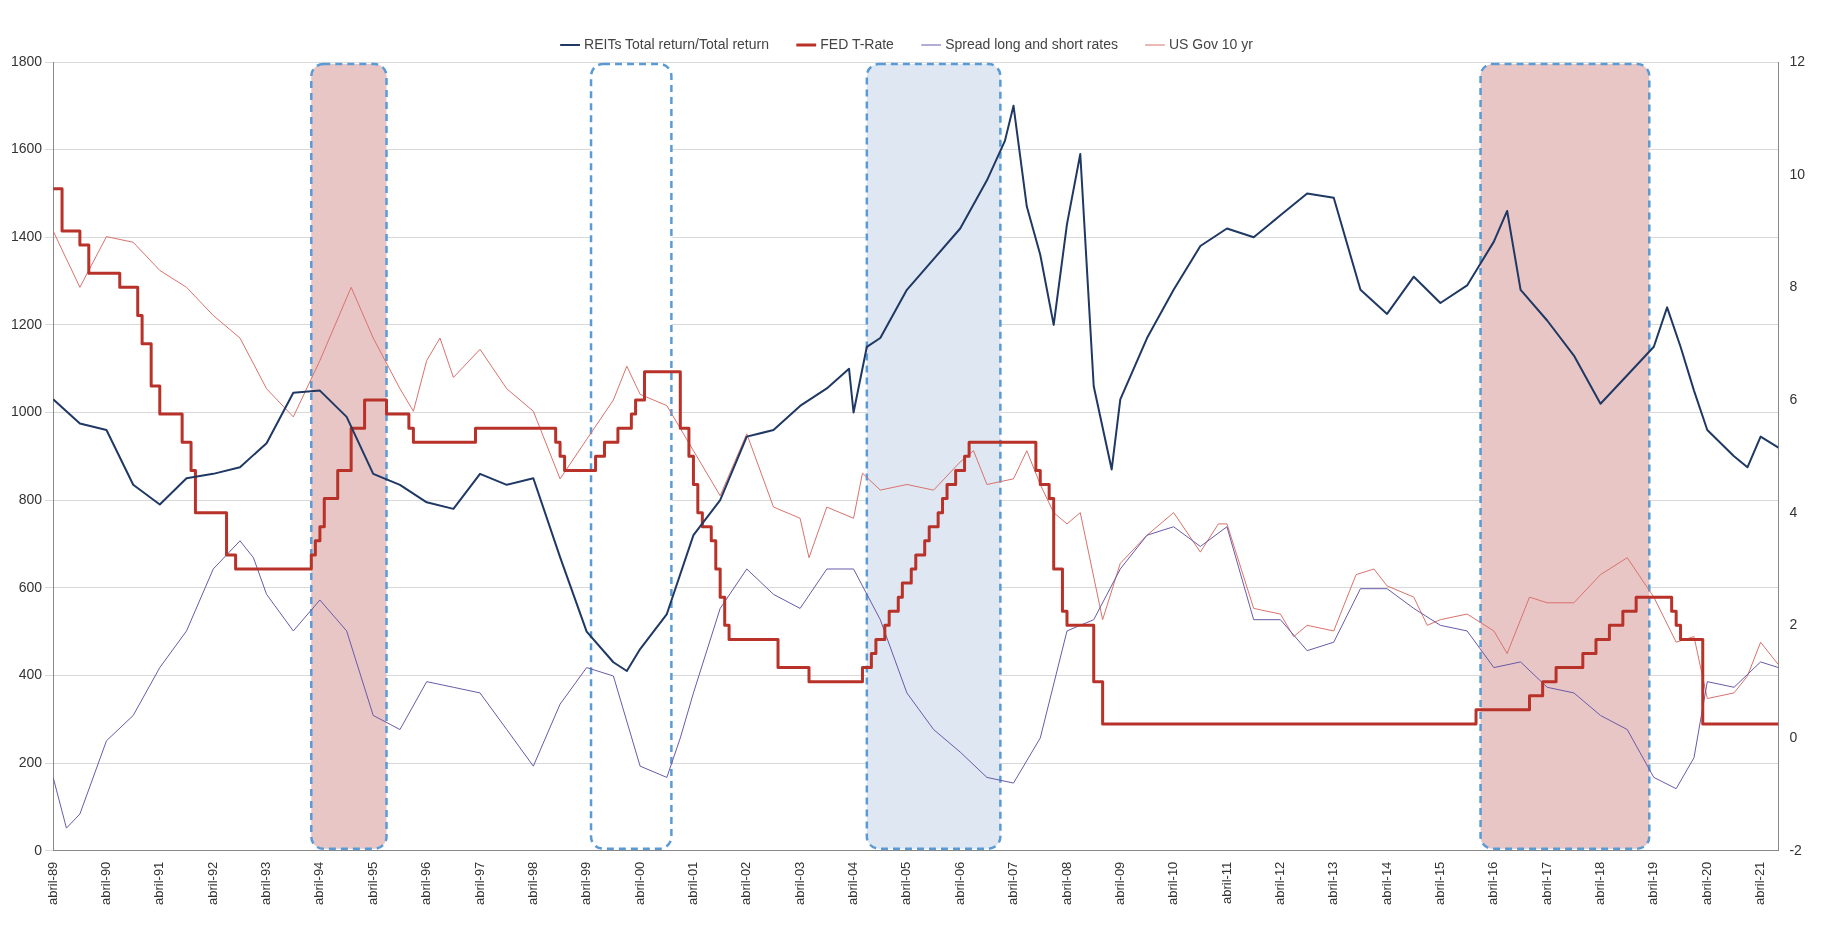  Describe the element at coordinates (479, 883) in the screenshot. I see `x-tick-label: abril-97` at that location.